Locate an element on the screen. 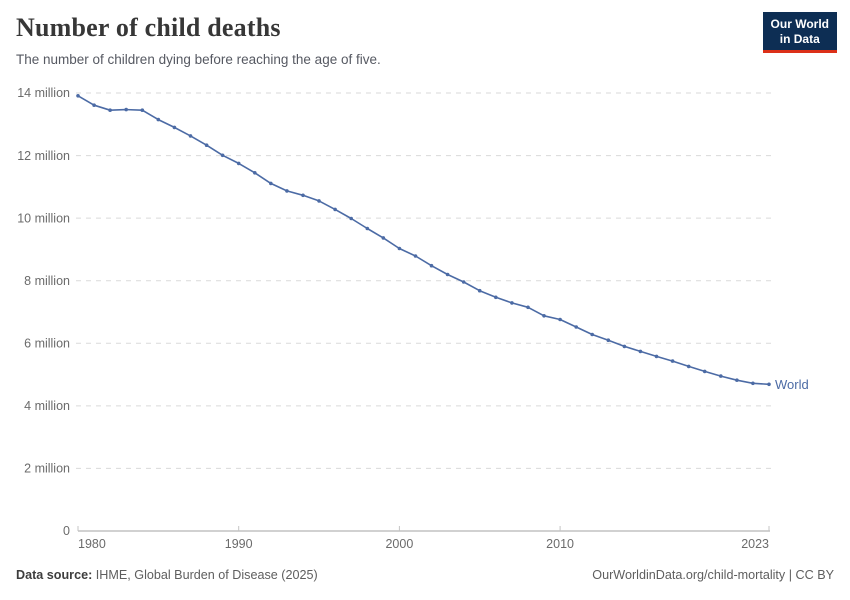 This screenshot has width=850, height=600. y-axis-tick-label: 2 million is located at coordinates (47, 469).